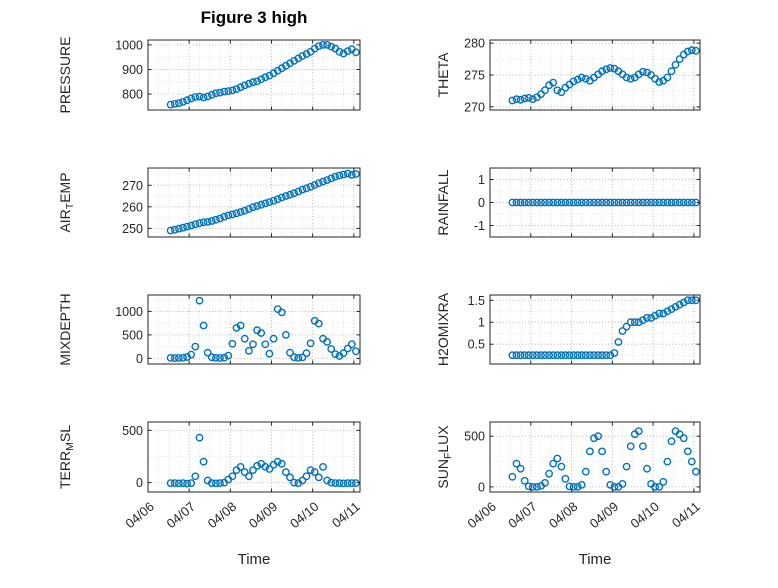 Image resolution: width=778 pixels, height=588 pixels. I want to click on series-theta, so click(604, 75).